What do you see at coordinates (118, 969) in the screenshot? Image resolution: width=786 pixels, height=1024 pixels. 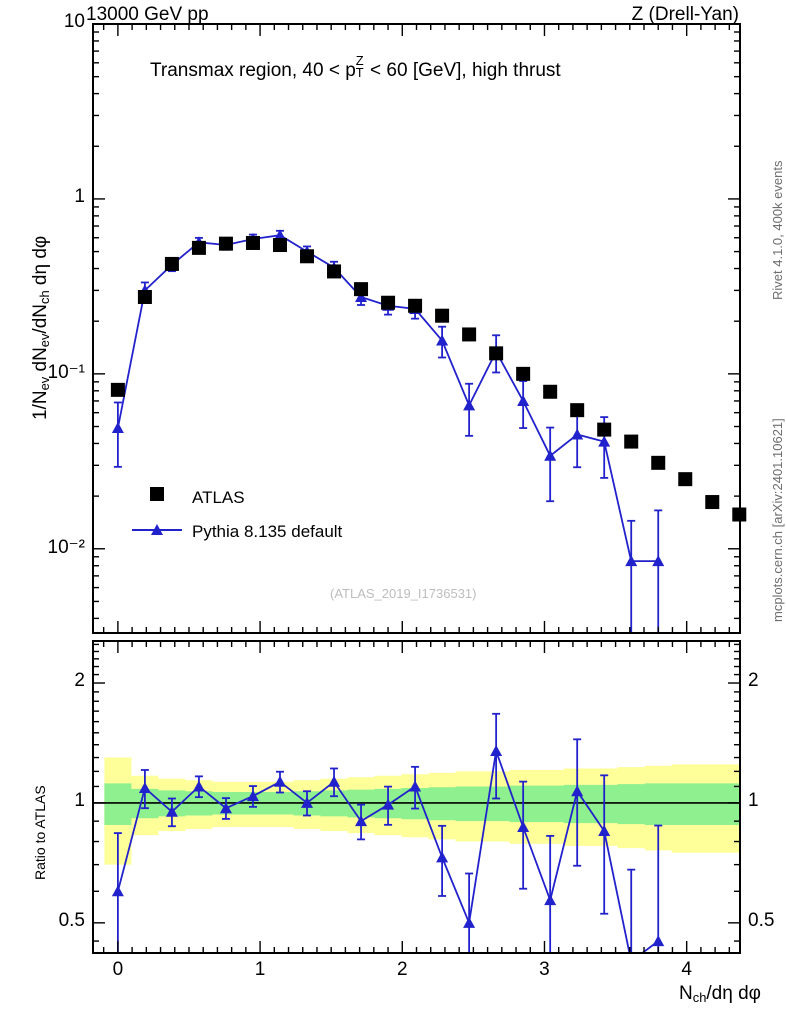 I see `x-tick-label: 0` at bounding box center [118, 969].